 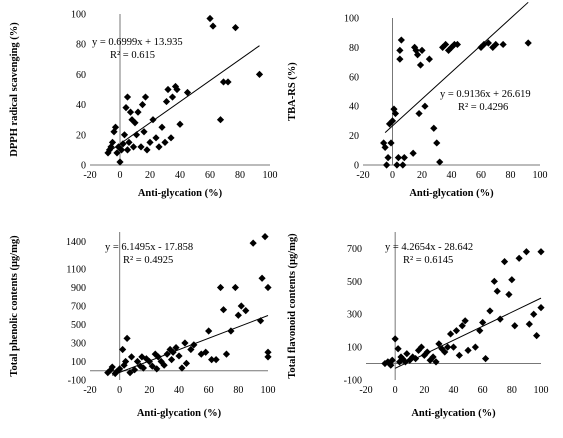 I want to click on y-tick-label: 1100, so click(x=76, y=270).